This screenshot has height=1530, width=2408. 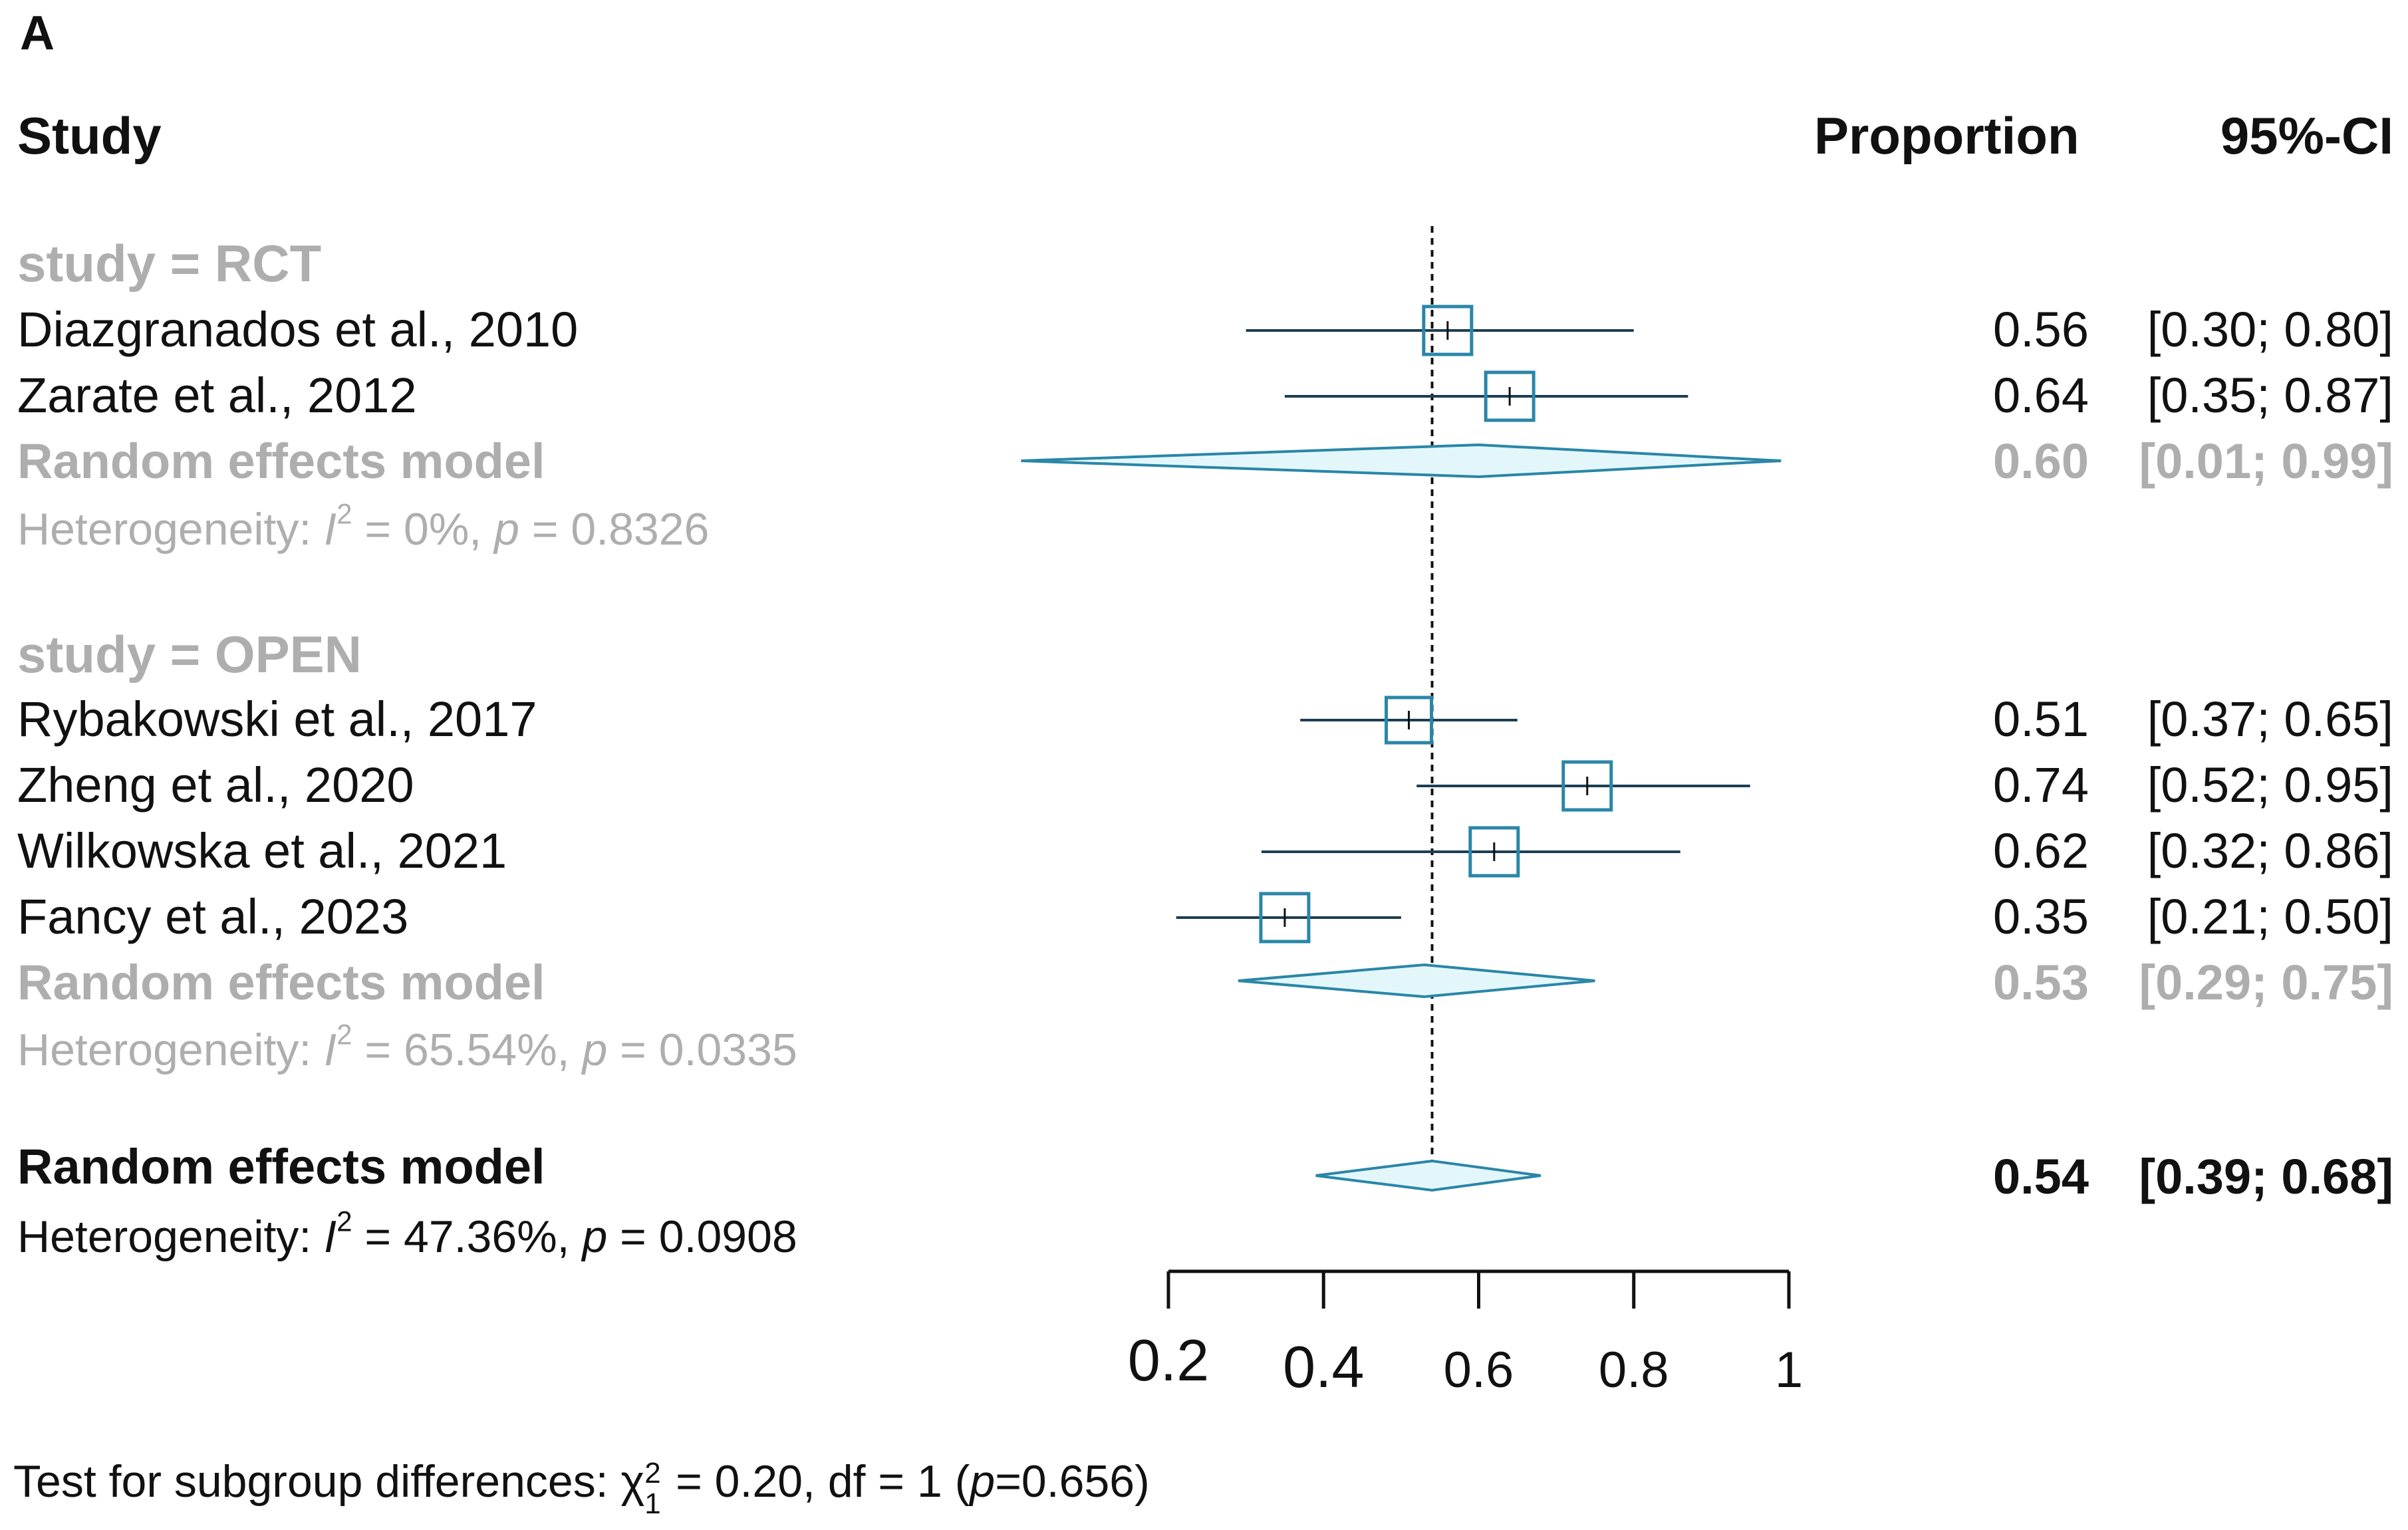 I want to click on study-ci: [0.32; 0.86], so click(x=2270, y=850).